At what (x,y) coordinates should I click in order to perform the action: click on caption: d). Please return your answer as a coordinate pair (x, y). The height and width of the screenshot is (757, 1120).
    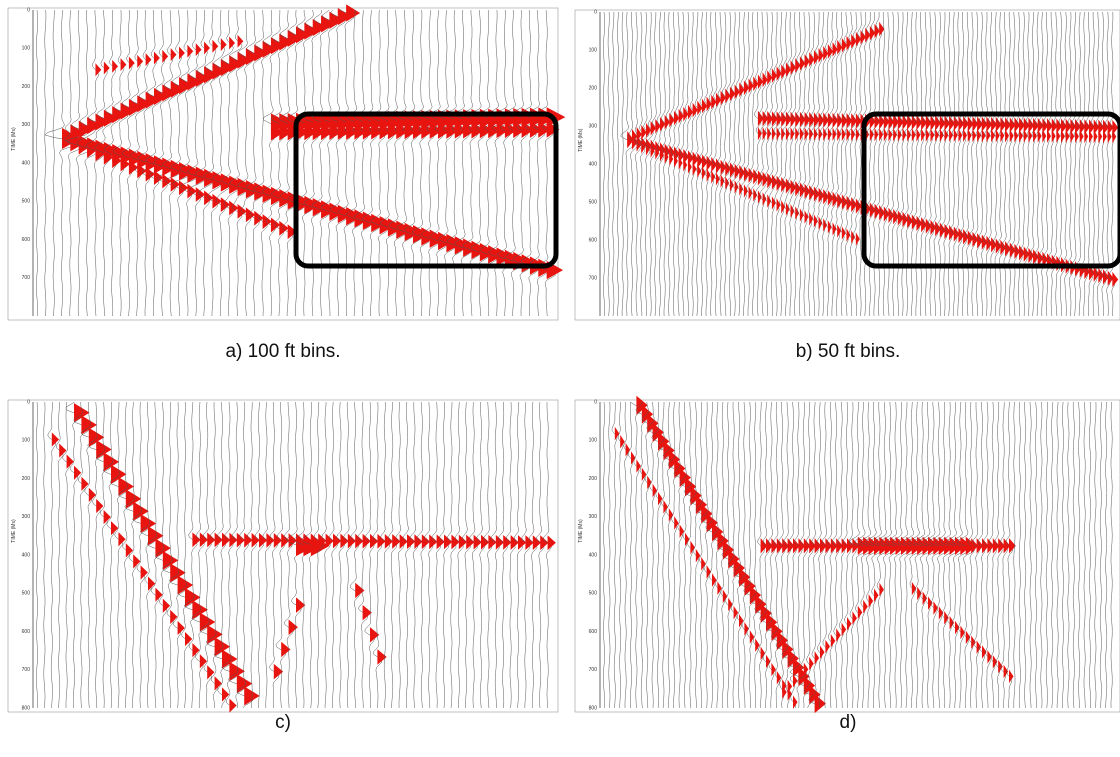
    Looking at the image, I should click on (848, 722).